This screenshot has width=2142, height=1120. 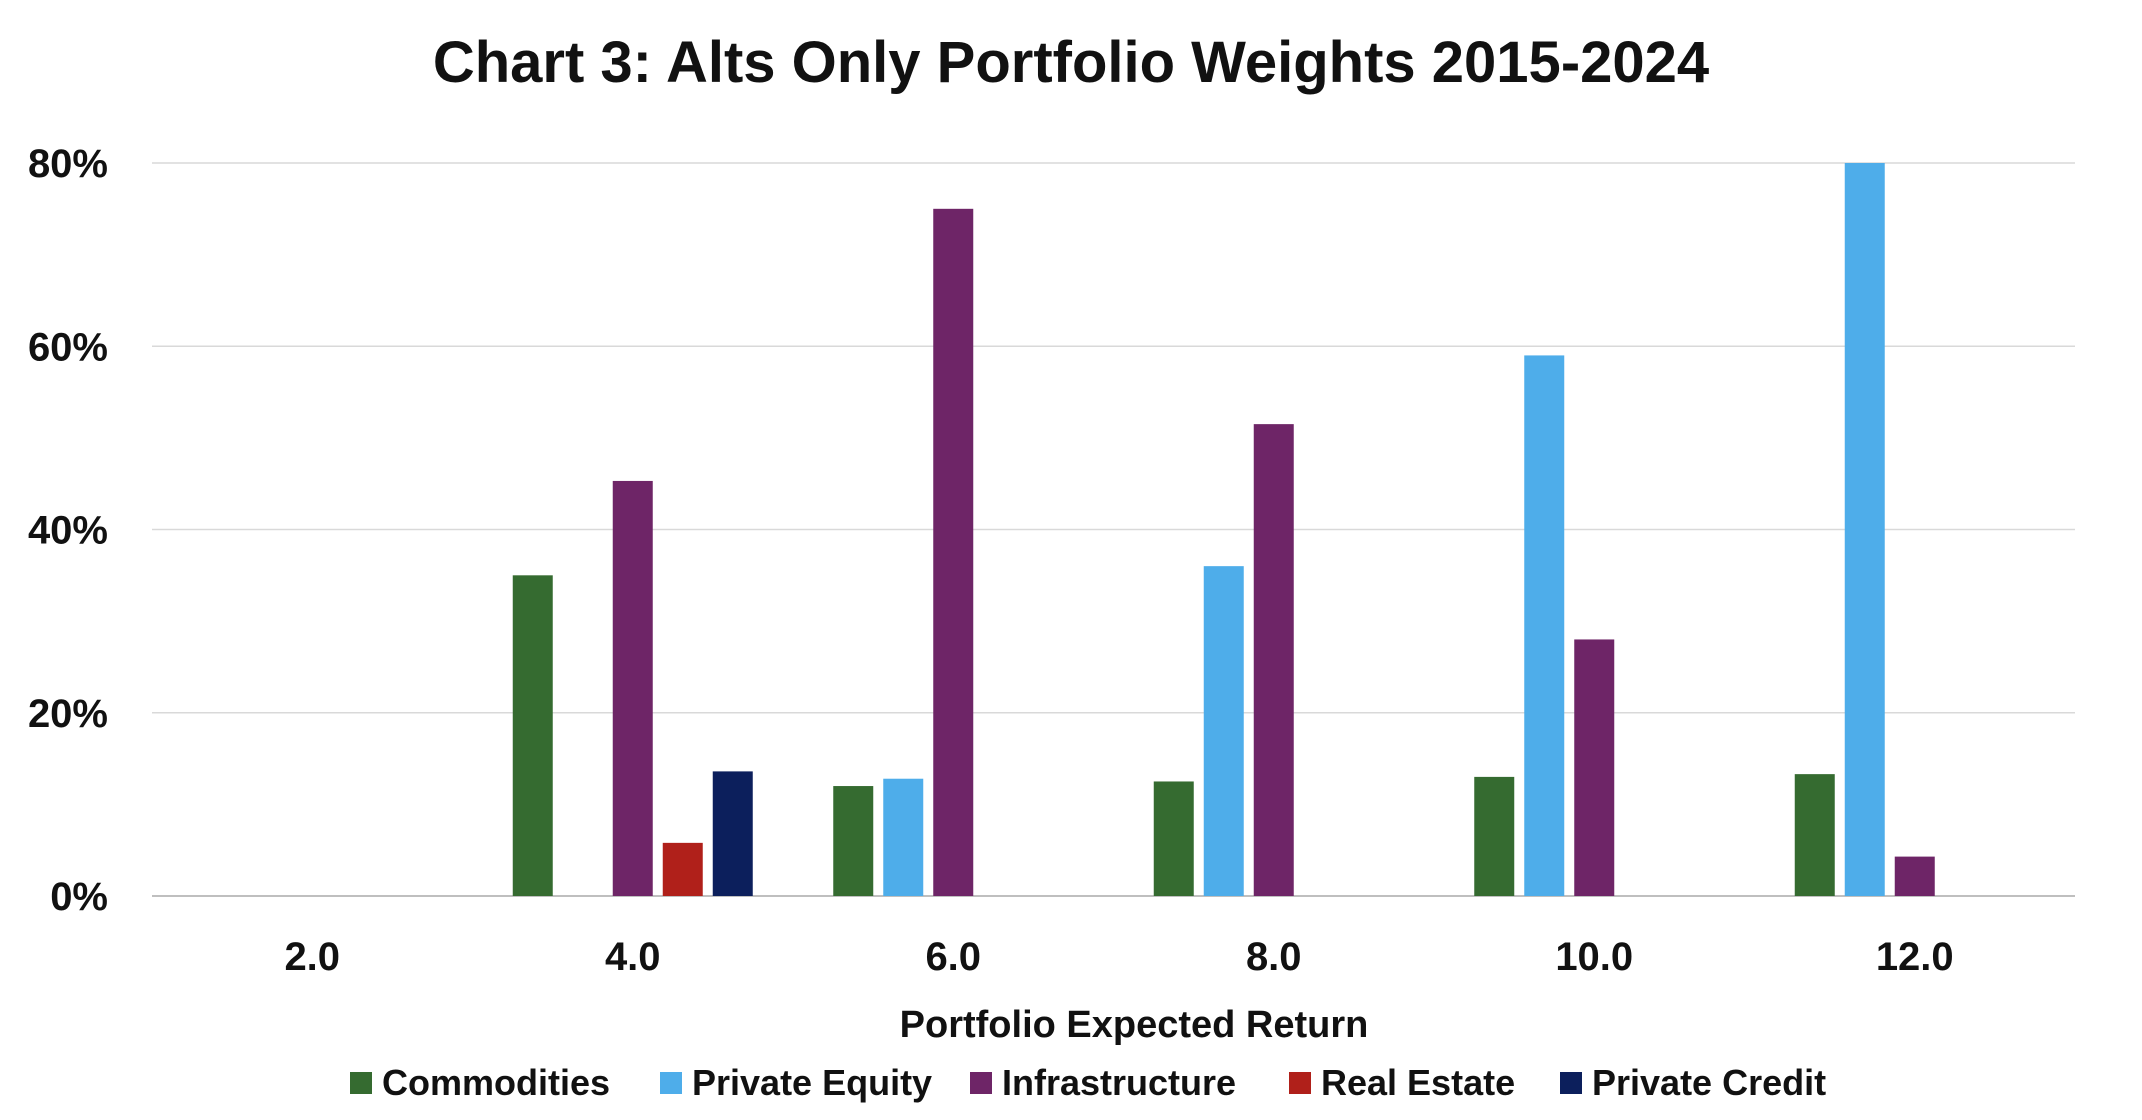 I want to click on y-tick-label: 20%, so click(x=68, y=714).